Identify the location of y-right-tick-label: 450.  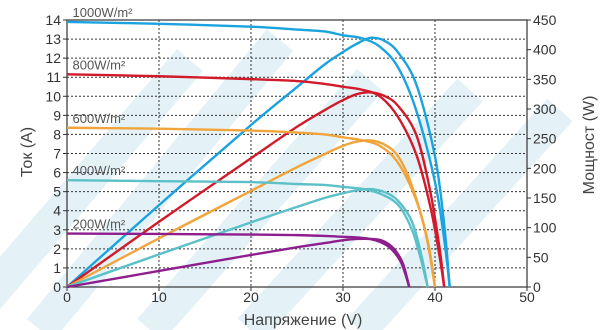
(545, 20).